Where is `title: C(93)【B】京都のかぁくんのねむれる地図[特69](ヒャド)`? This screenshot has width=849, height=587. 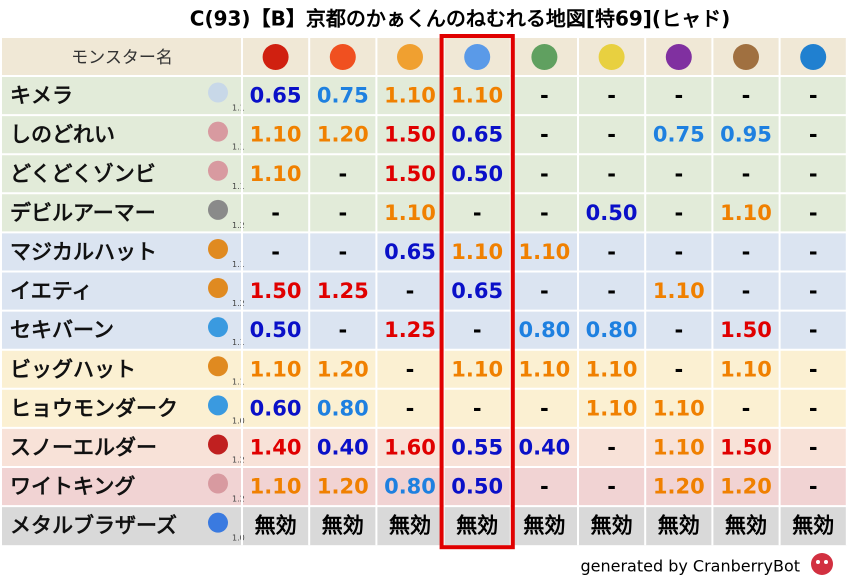 title: C(93)【B】京都のかぁくんのねむれる地図[特69](ヒャド) is located at coordinates (460, 19).